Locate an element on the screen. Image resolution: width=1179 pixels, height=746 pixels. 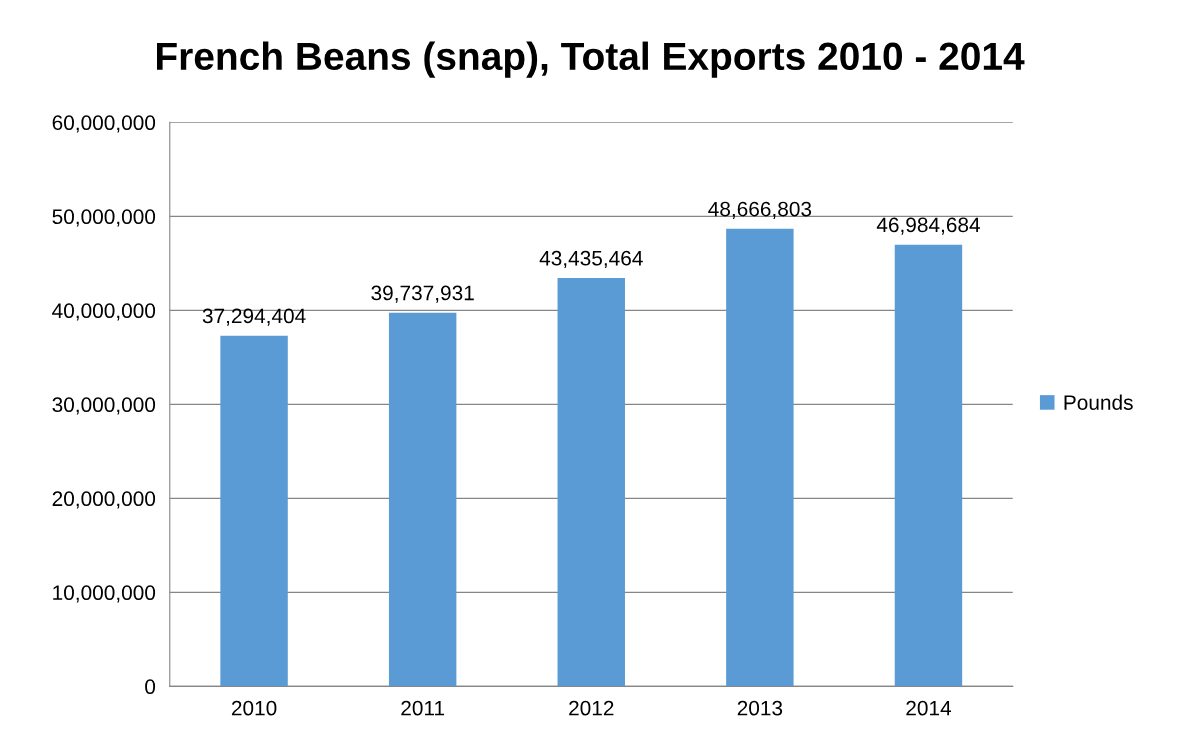
y-tick-label: 40,000,000 is located at coordinates (104, 312).